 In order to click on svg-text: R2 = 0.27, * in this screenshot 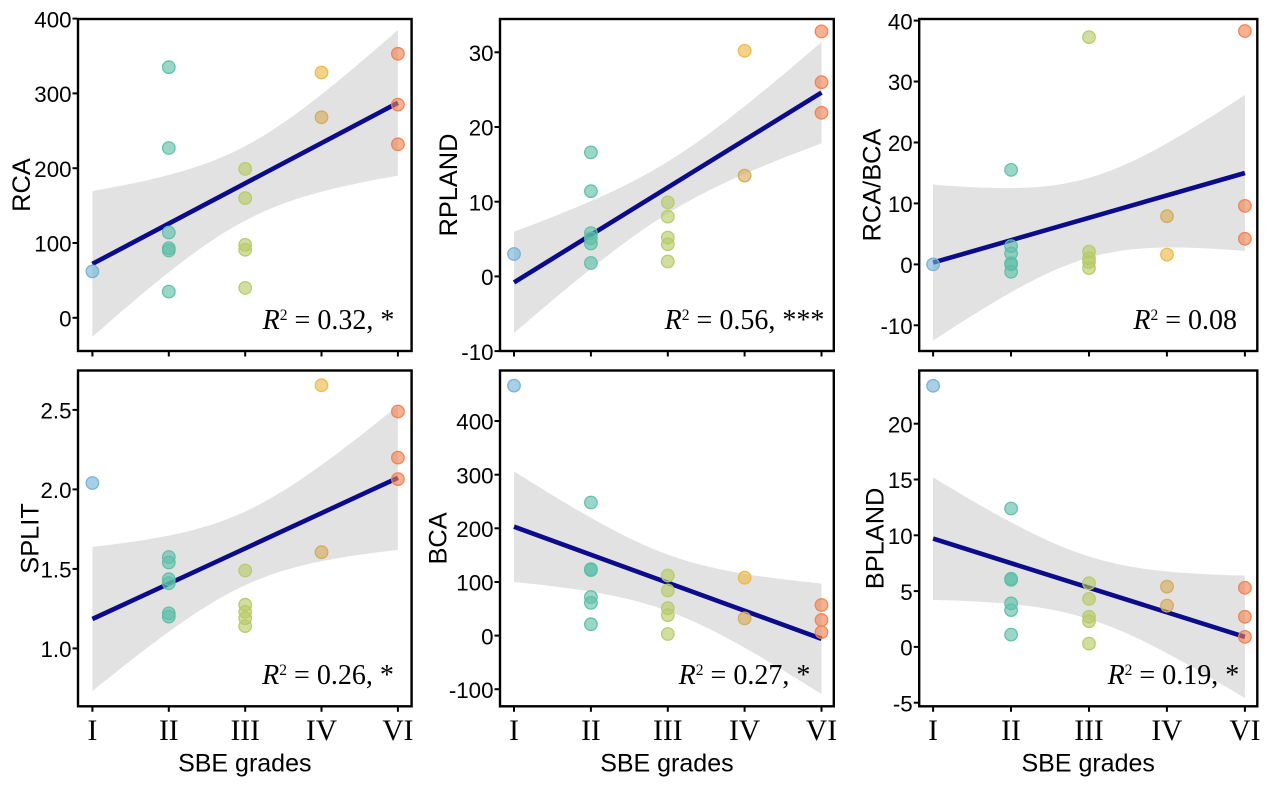, I will do `click(744, 675)`.